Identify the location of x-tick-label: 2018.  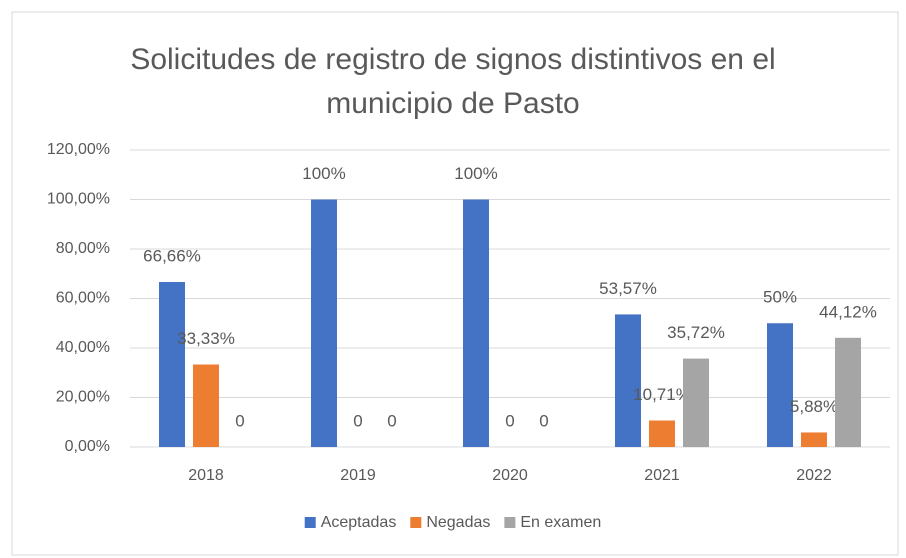
(206, 475).